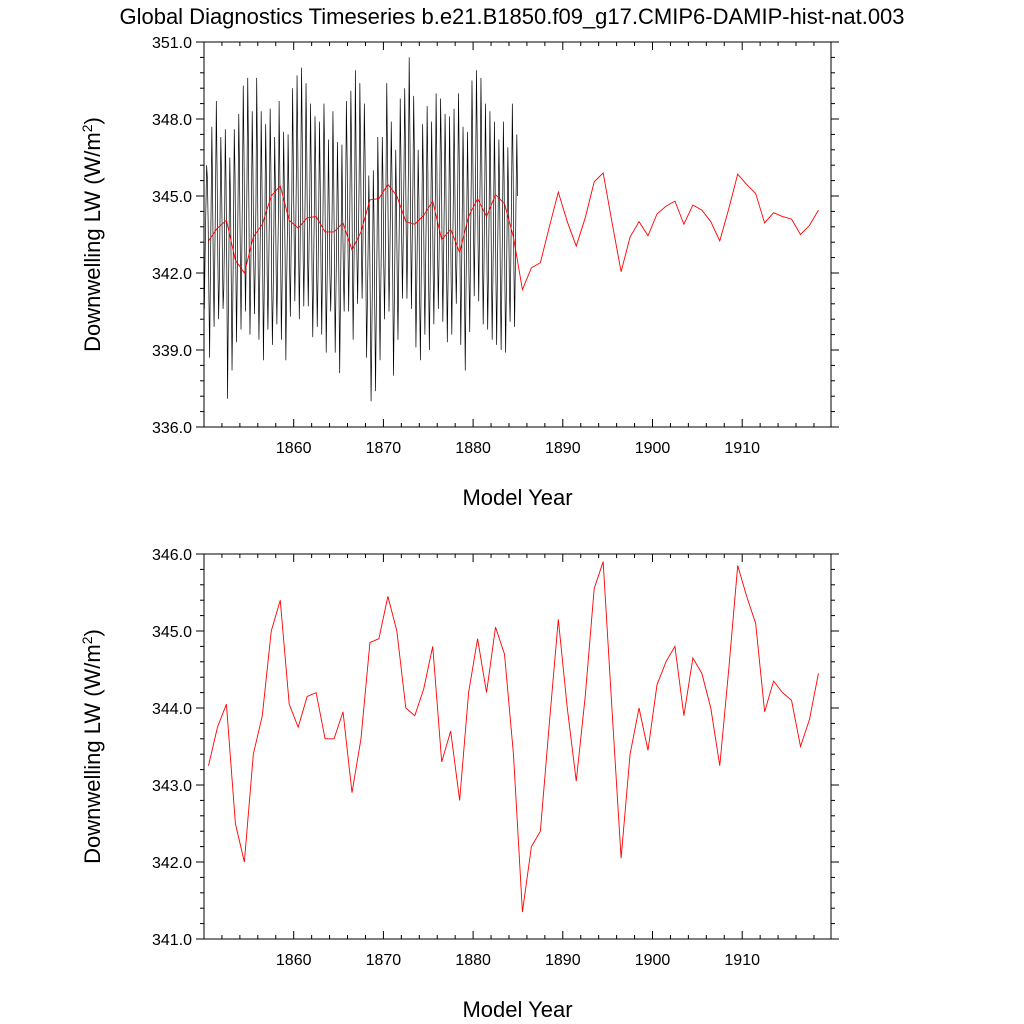  I want to click on y-tick-label: 336.0, so click(172, 428).